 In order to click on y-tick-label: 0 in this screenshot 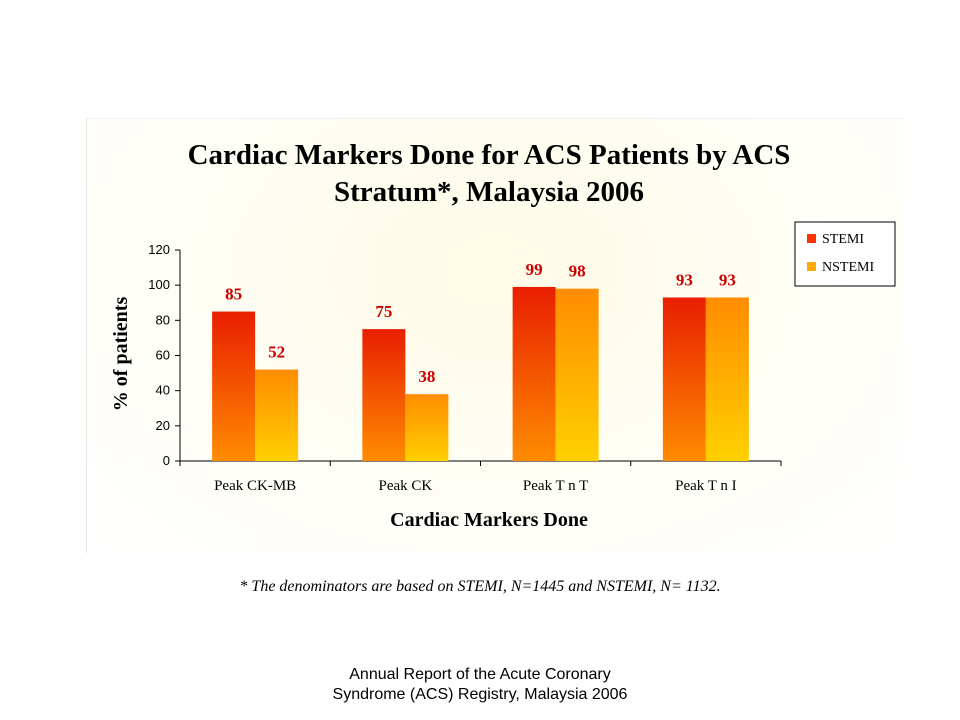, I will do `click(166, 460)`.